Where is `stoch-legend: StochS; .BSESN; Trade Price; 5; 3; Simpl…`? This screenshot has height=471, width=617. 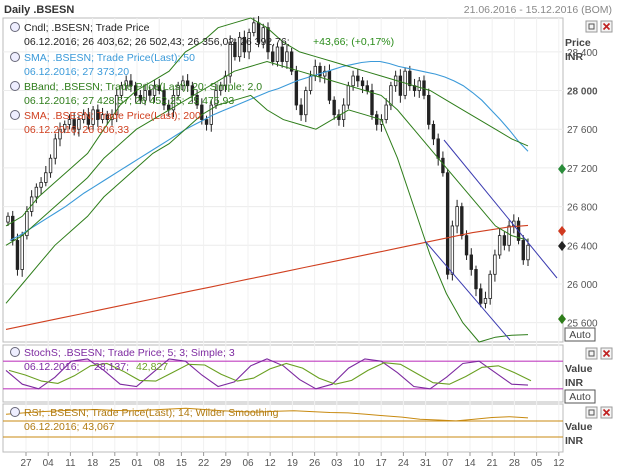 stoch-legend: StochS; .BSESN; Trade Price; 5; 3; Simpl… is located at coordinates (122, 360).